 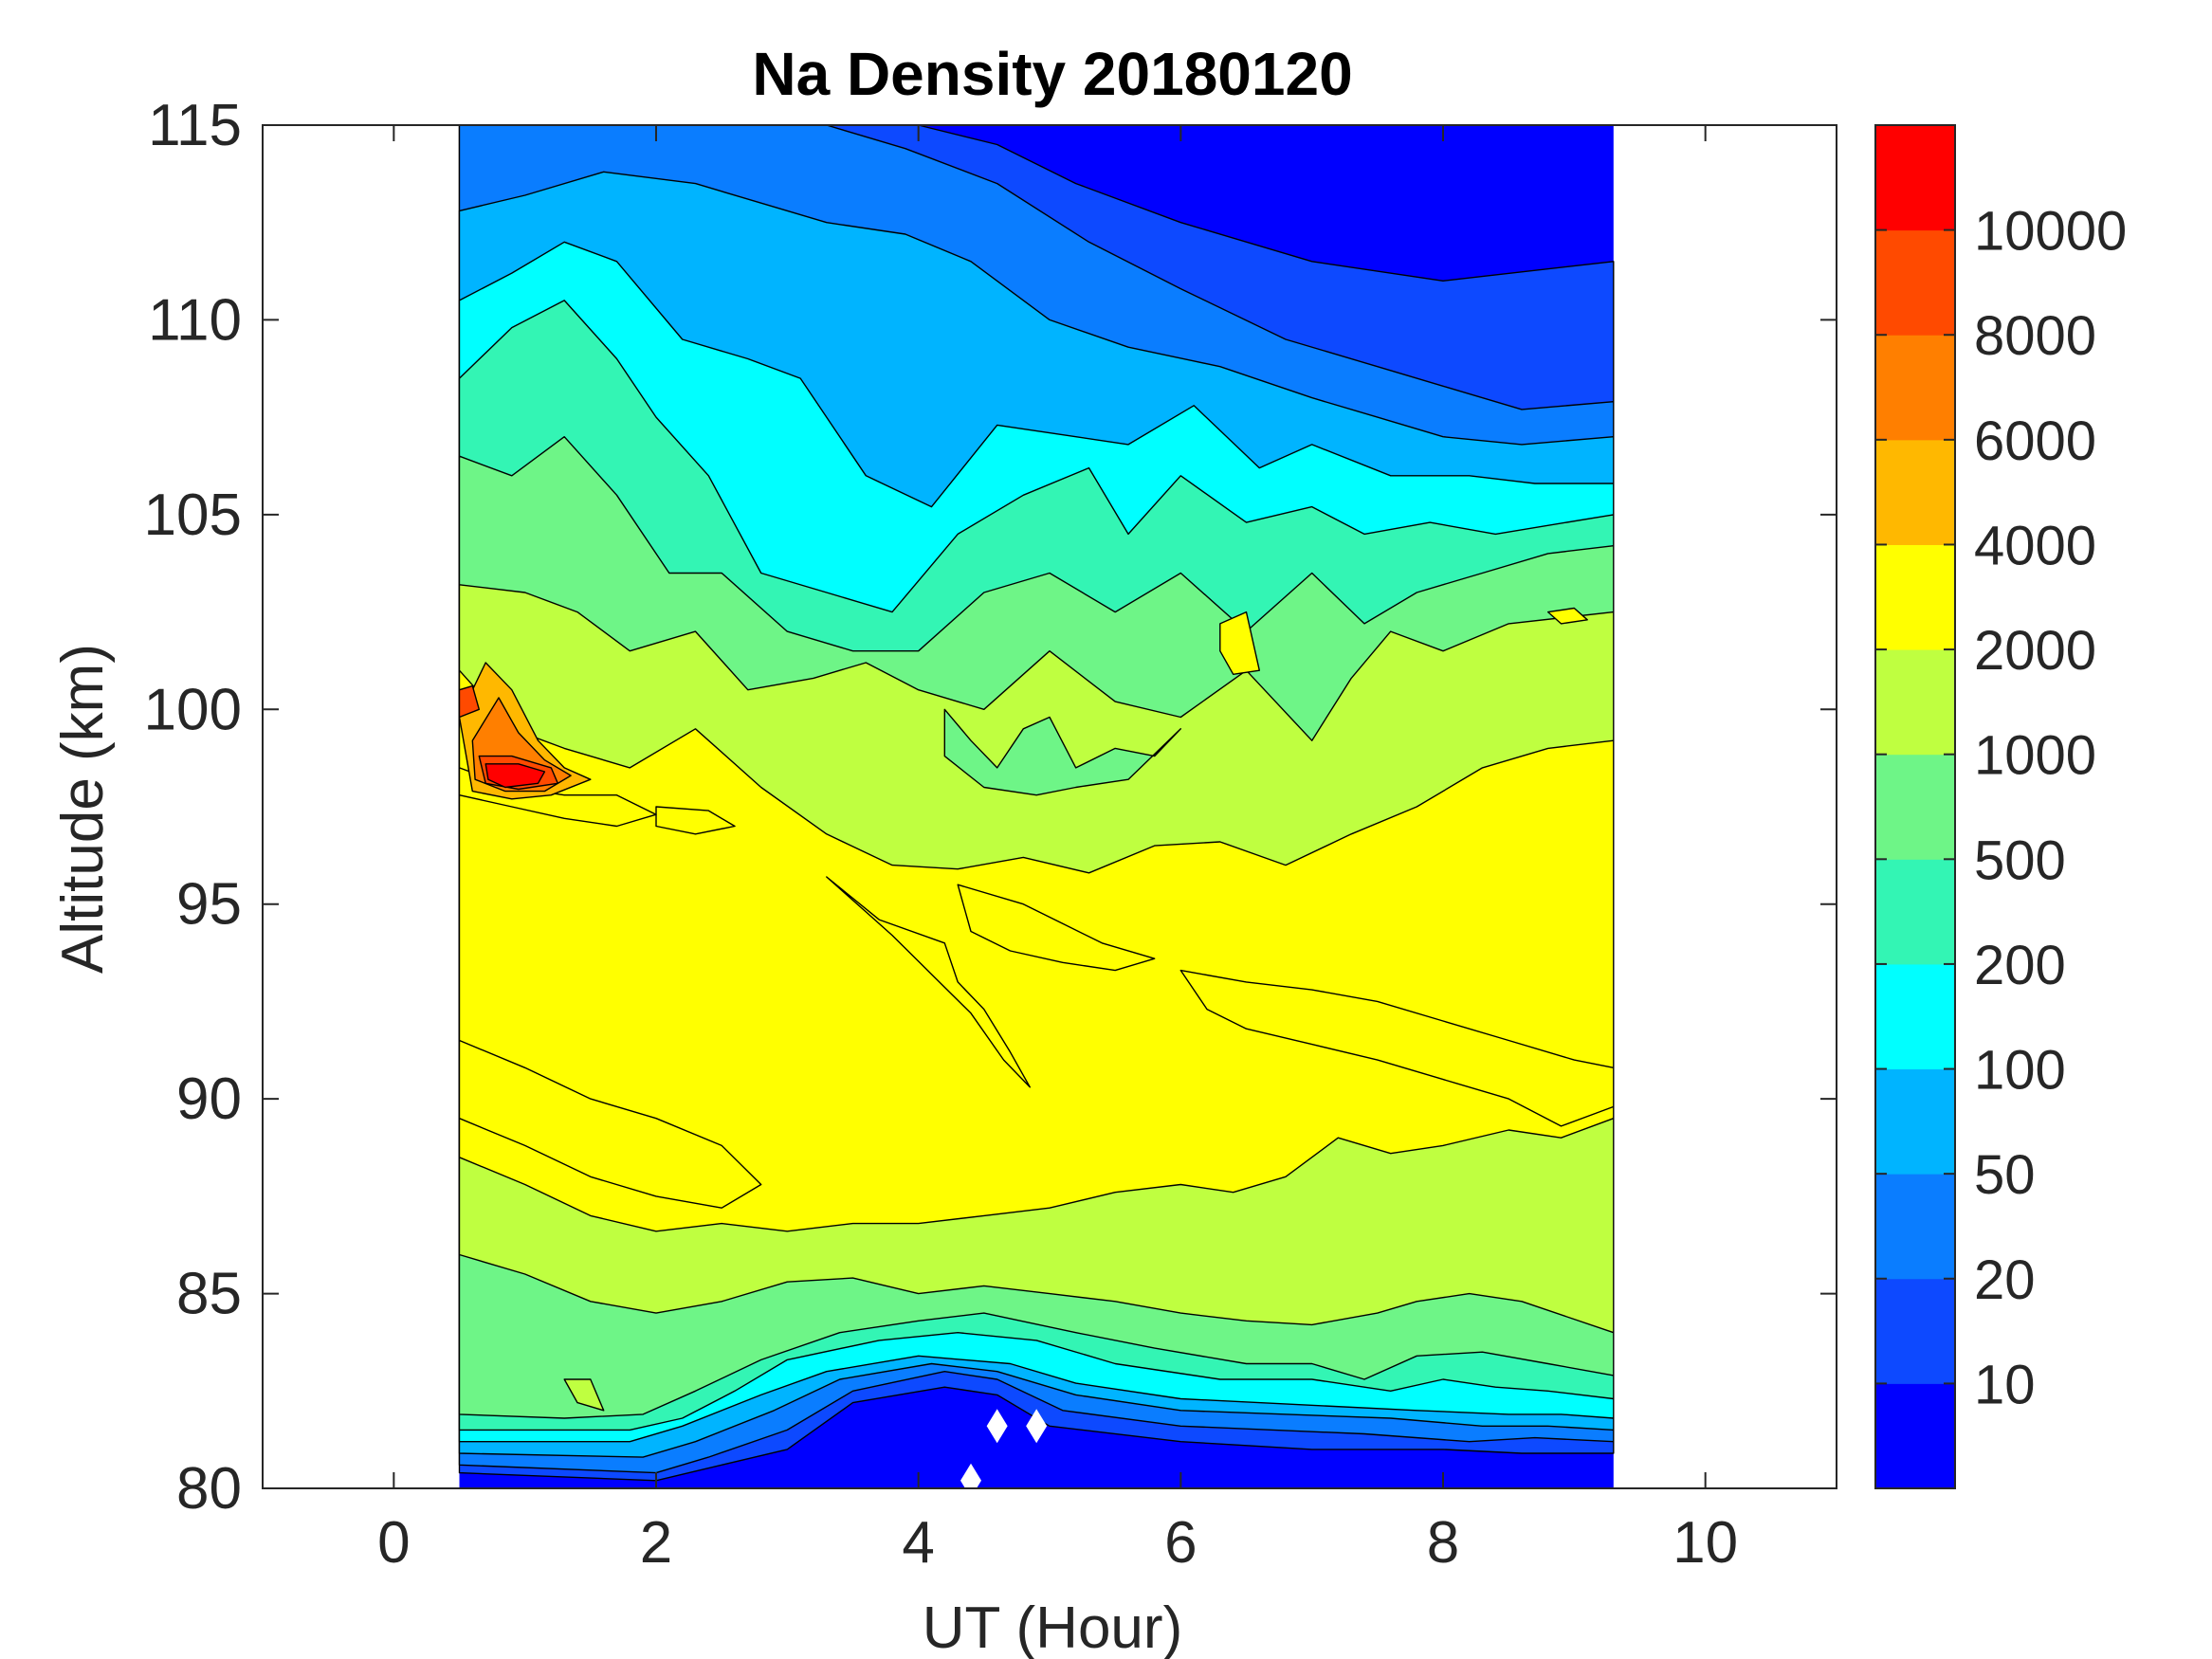 What do you see at coordinates (209, 1099) in the screenshot?
I see `y-tick-label-2: 90` at bounding box center [209, 1099].